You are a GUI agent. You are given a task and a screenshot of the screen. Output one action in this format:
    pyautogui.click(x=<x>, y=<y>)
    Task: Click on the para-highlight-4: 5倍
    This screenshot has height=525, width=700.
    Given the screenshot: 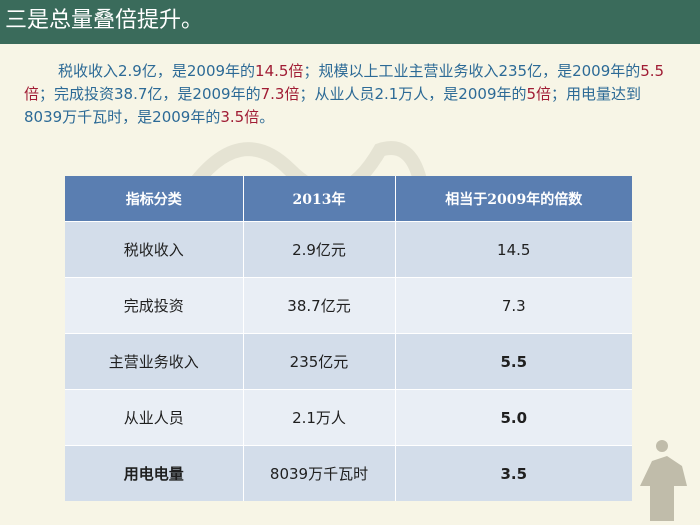 What is the action you would take?
    pyautogui.click(x=539, y=94)
    